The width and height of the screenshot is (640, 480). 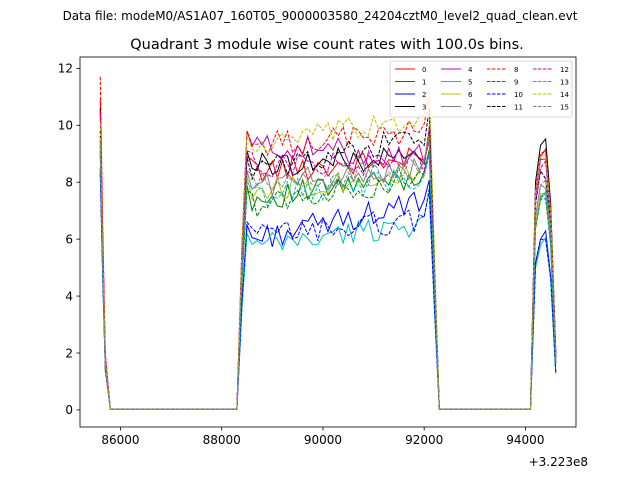 I want to click on legend-label-13: 13, so click(x=564, y=83).